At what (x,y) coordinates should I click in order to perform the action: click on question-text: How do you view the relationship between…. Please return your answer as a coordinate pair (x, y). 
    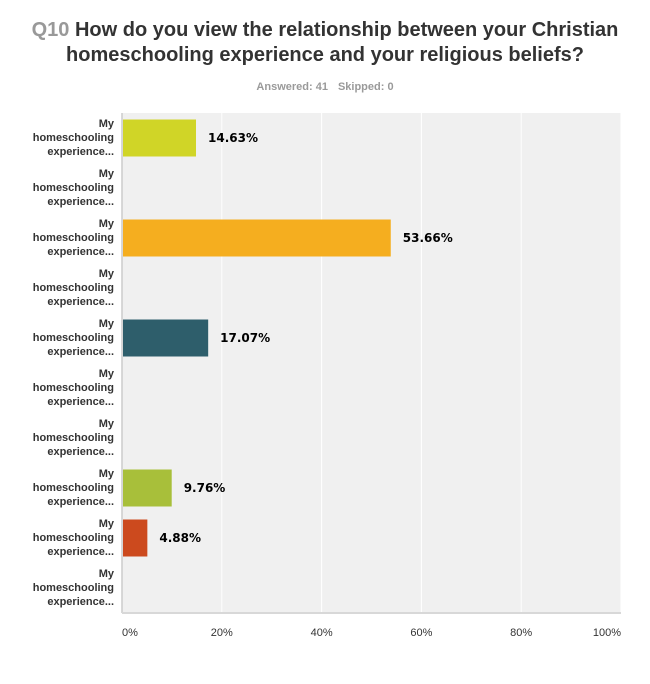
    Looking at the image, I should click on (342, 42).